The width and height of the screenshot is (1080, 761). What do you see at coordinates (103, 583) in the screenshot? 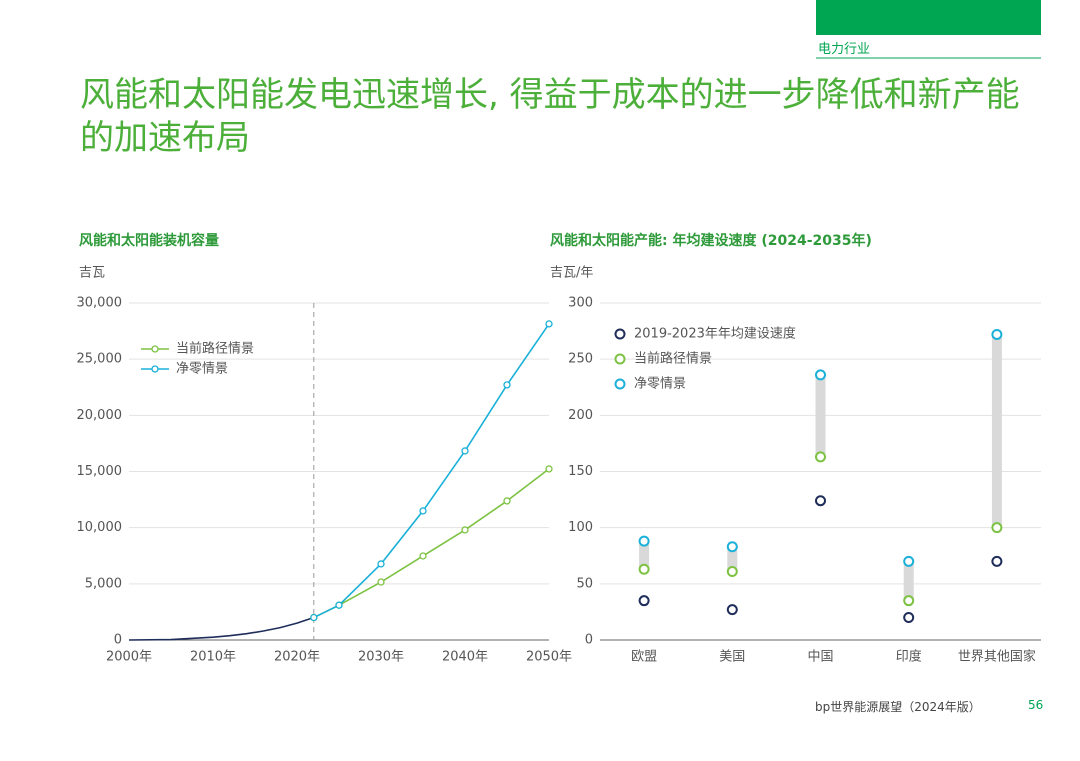
I see `y-tick-label: 5,000` at bounding box center [103, 583].